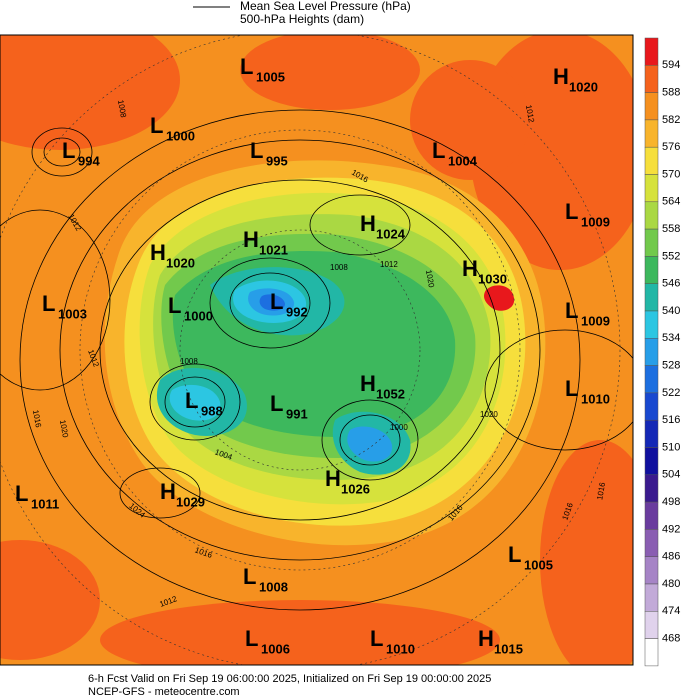 This screenshot has height=700, width=681. What do you see at coordinates (273, 249) in the screenshot?
I see `center-value: 1021` at bounding box center [273, 249].